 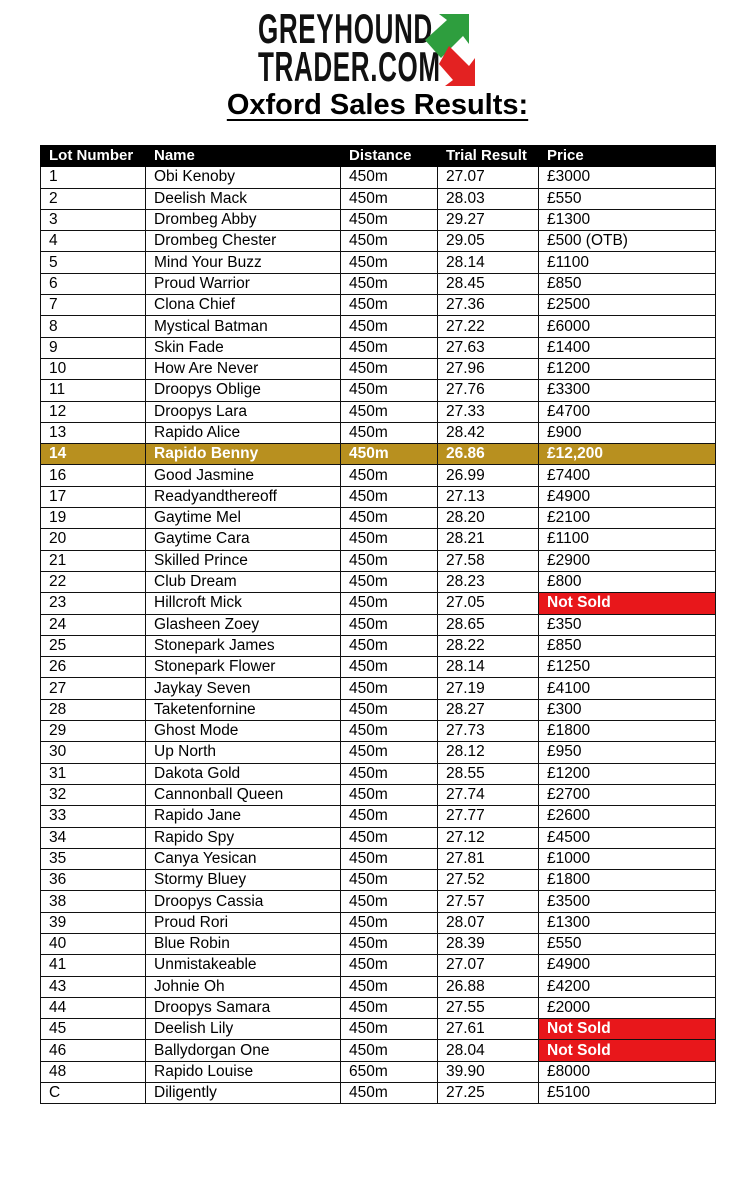 What do you see at coordinates (627, 667) in the screenshot?
I see `price-cell: £1250` at bounding box center [627, 667].